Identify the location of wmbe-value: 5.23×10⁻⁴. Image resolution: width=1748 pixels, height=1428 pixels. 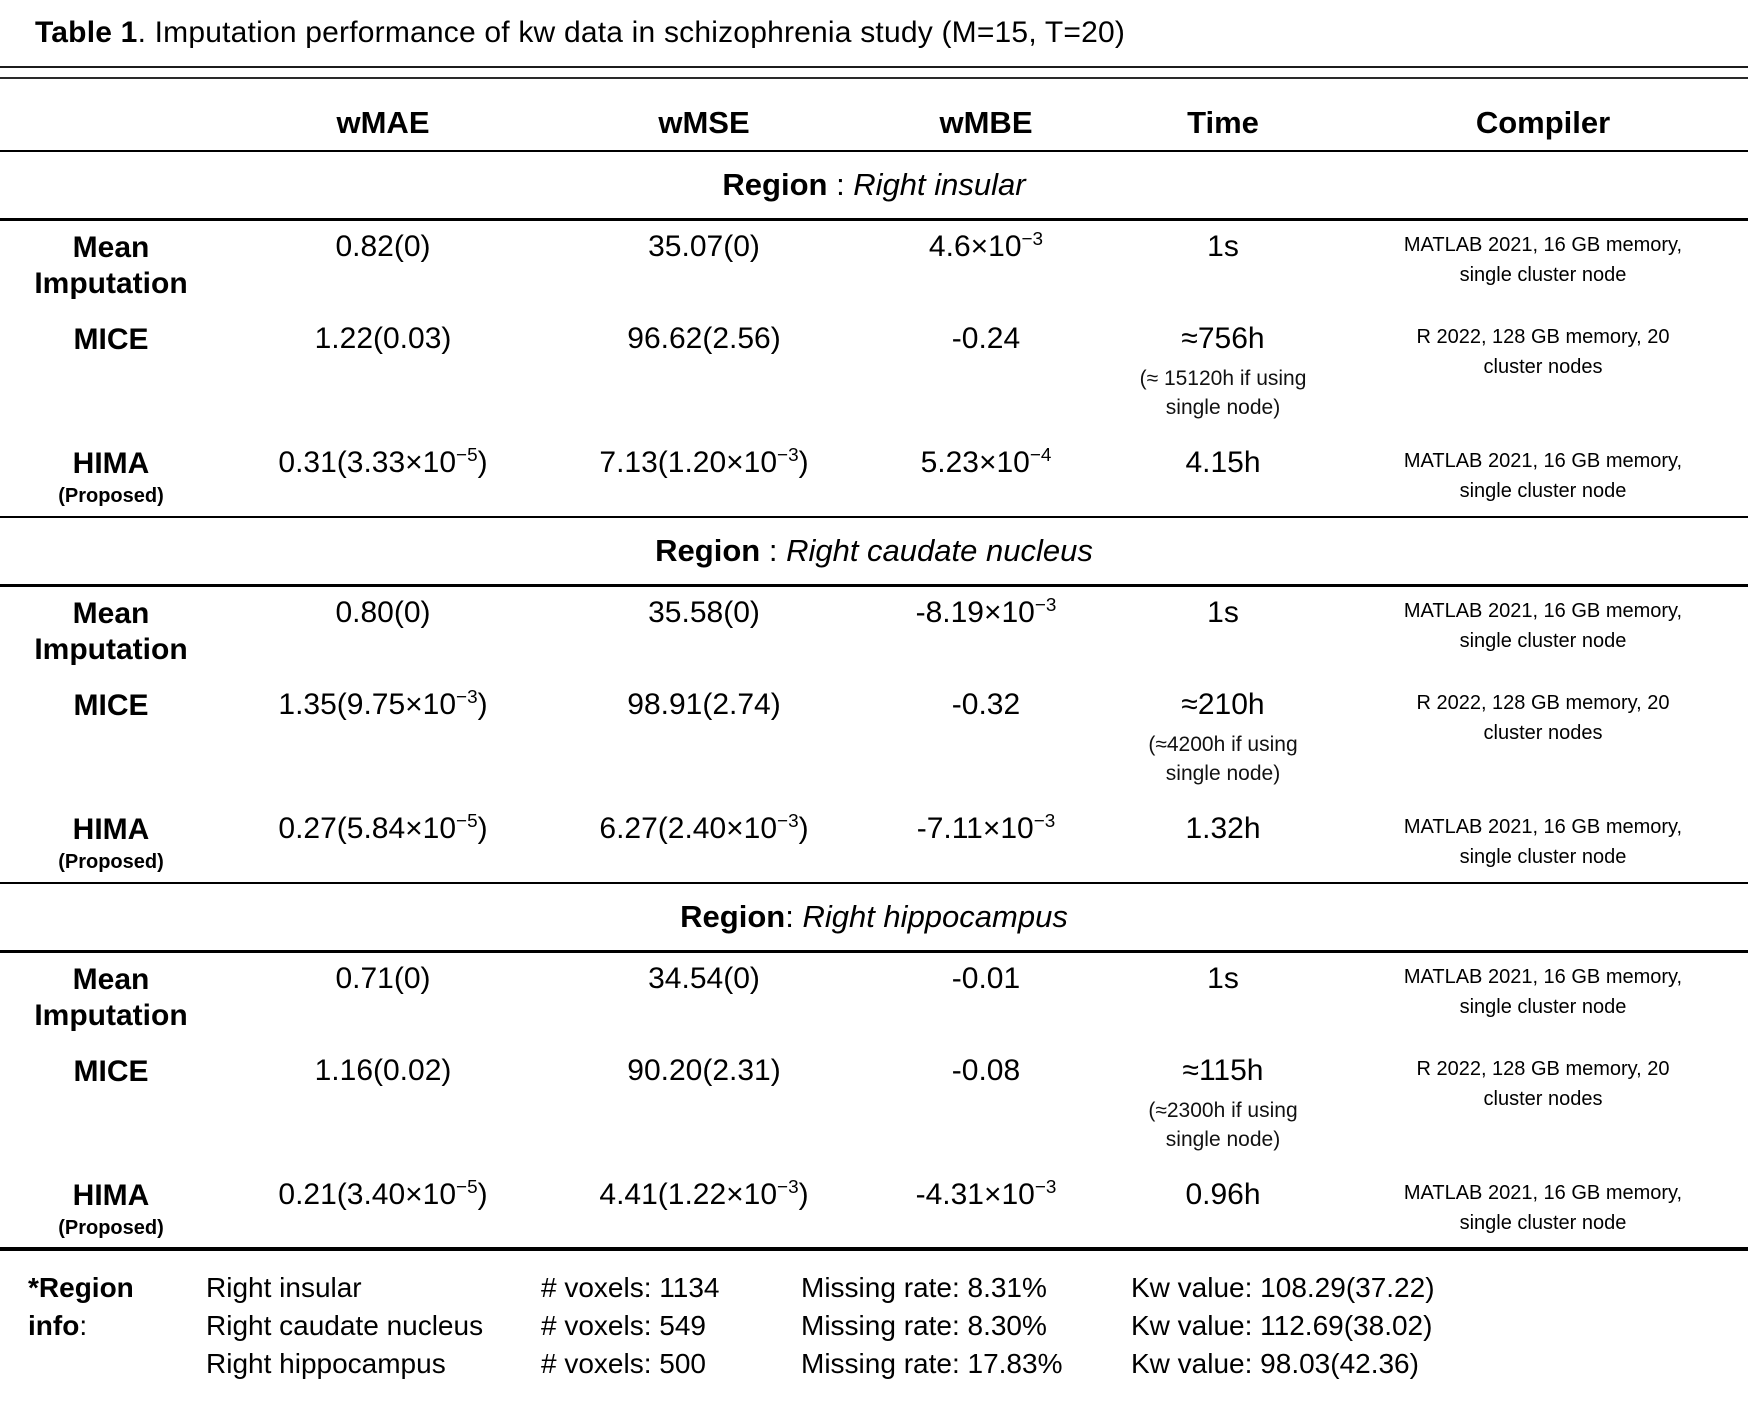
(986, 477).